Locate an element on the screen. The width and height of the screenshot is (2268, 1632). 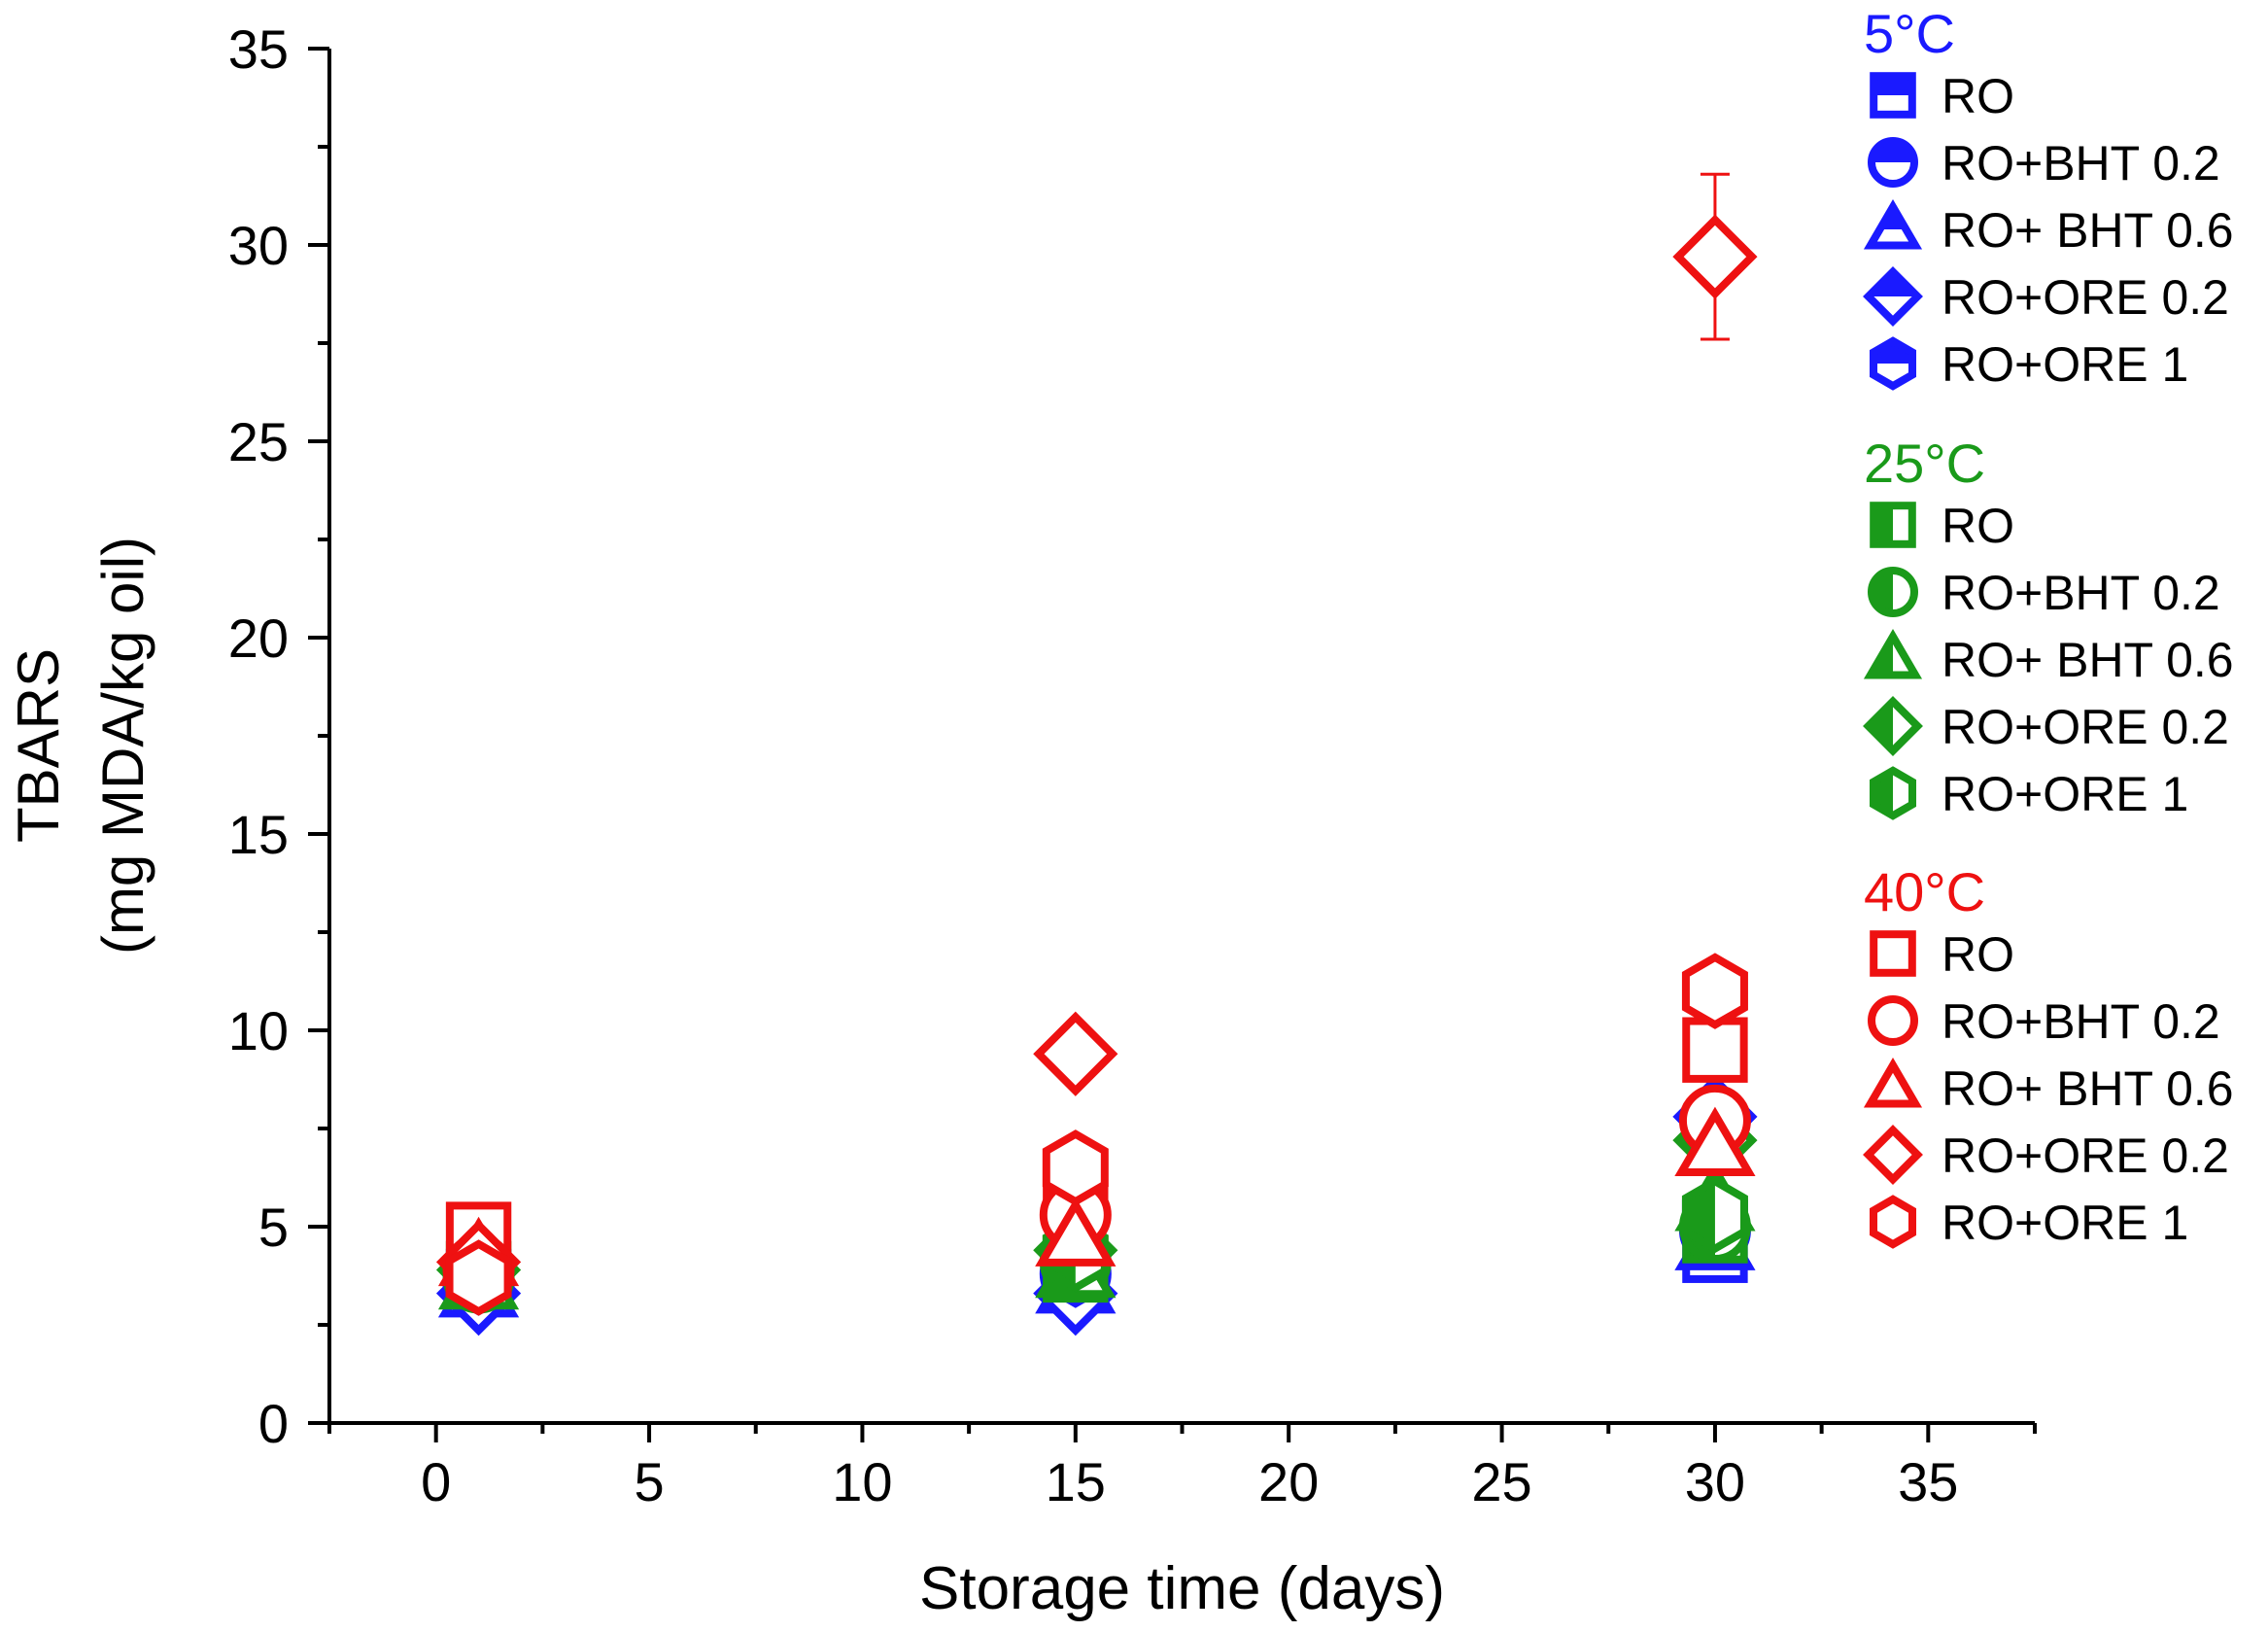
y-tick-label: 0 is located at coordinates (273, 1423).